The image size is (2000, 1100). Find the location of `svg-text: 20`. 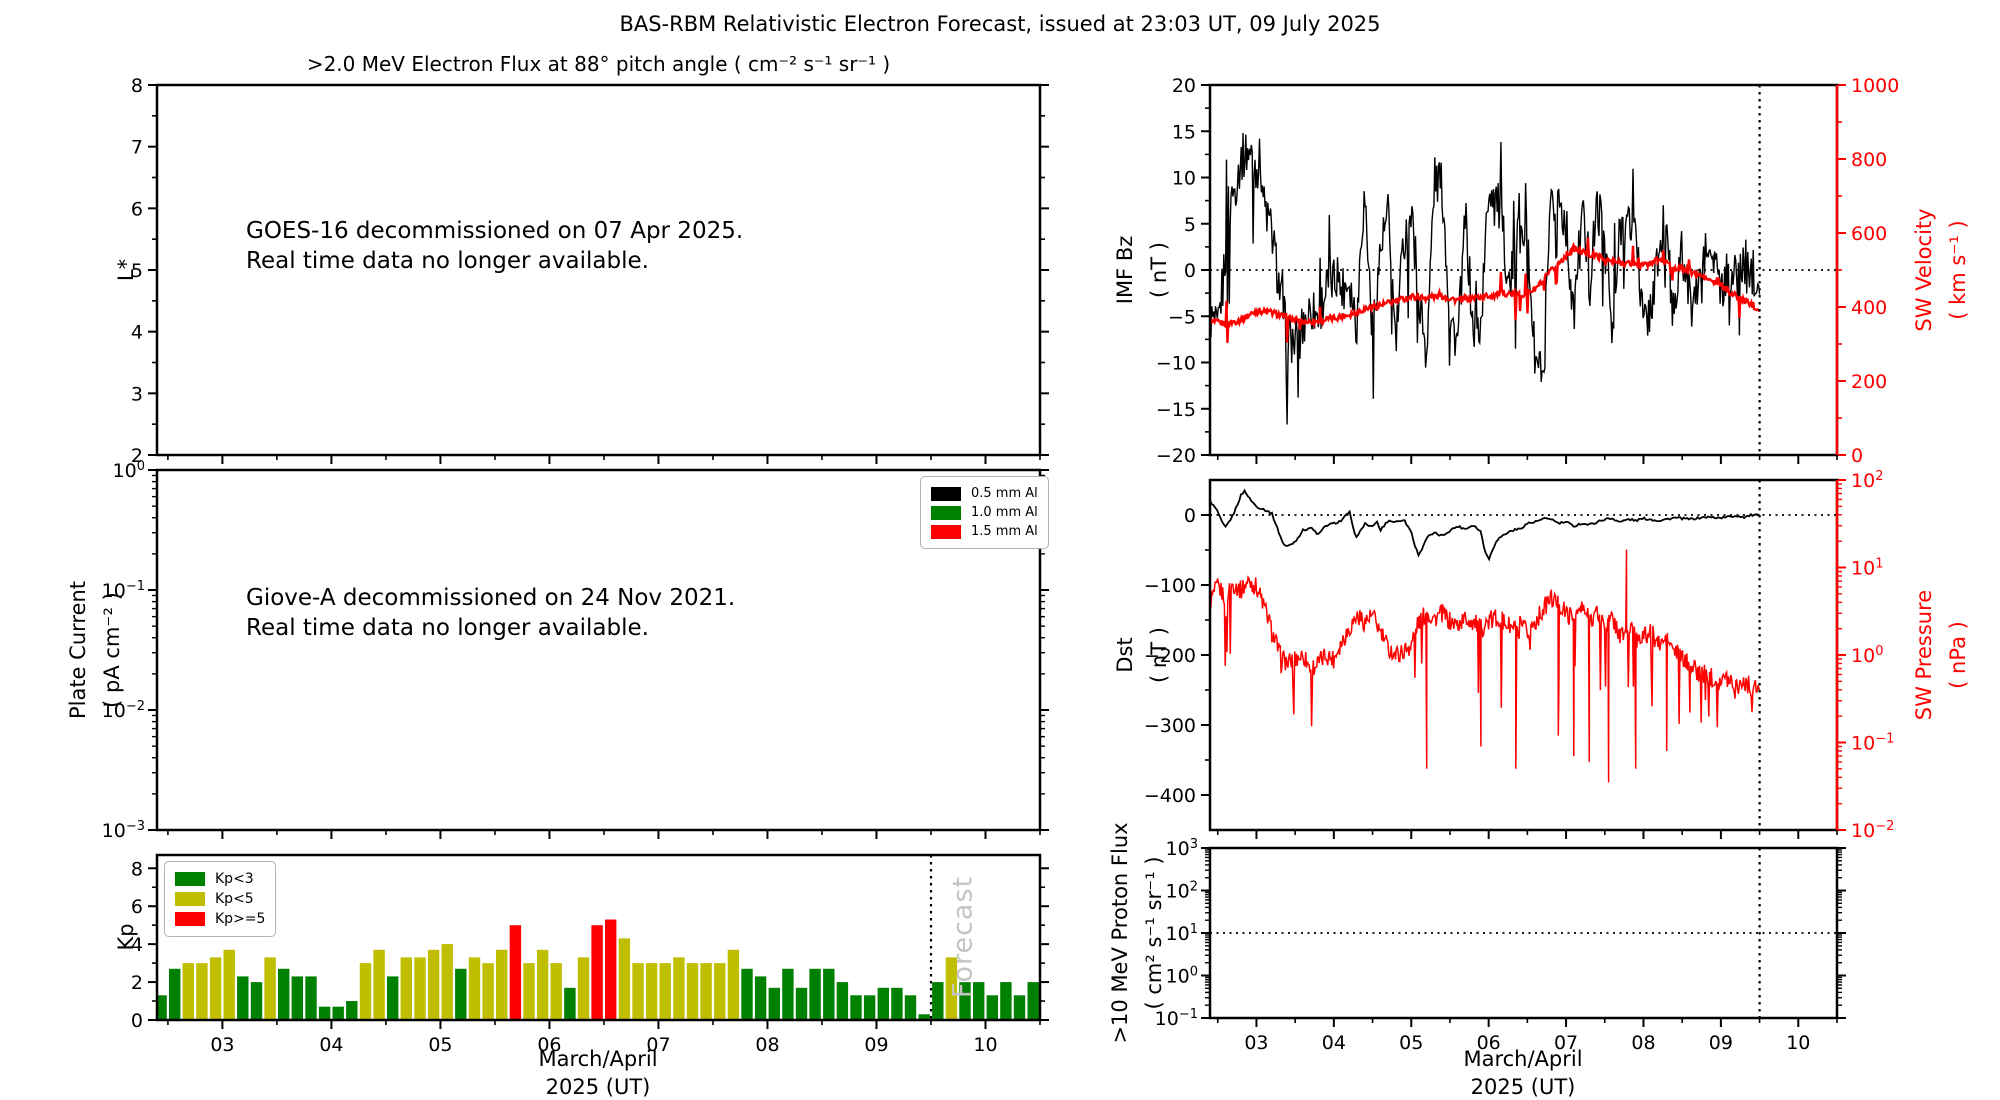

svg-text: 20 is located at coordinates (1184, 86).